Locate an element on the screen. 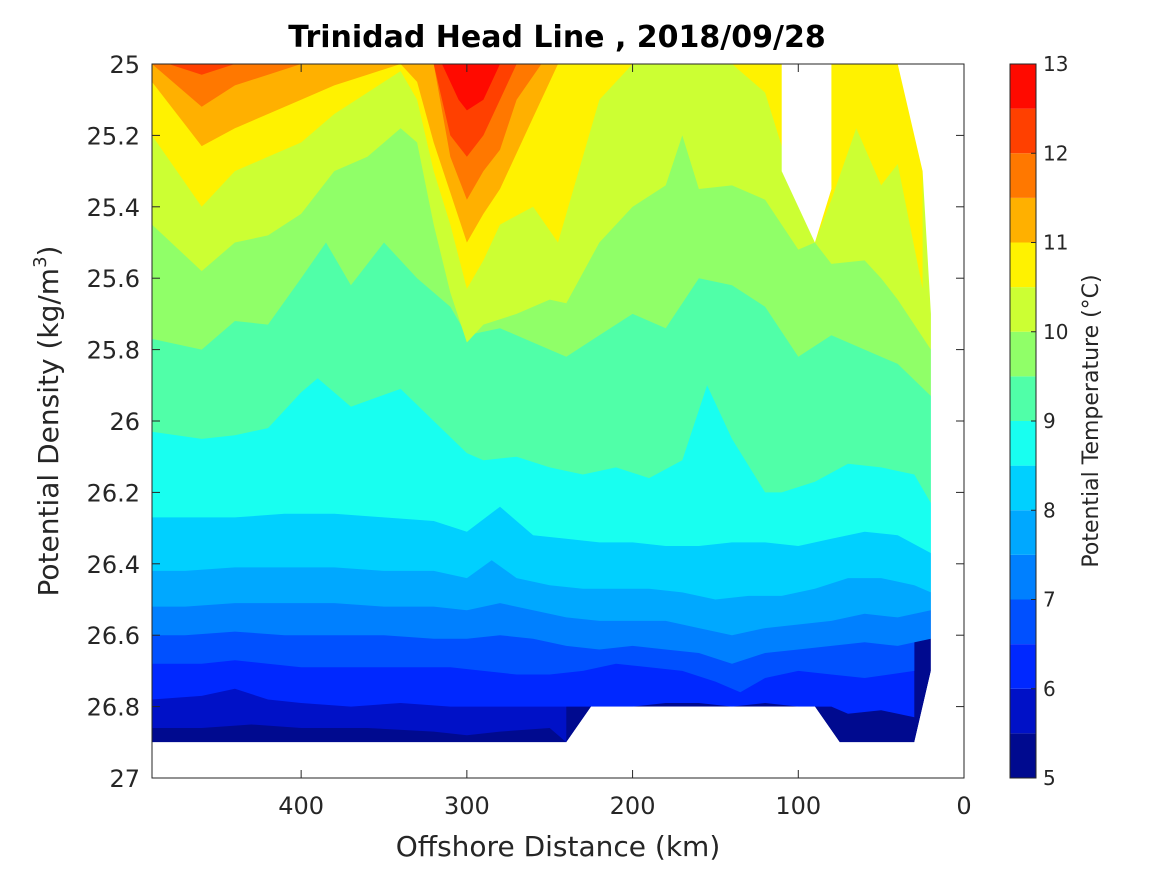 The height and width of the screenshot is (875, 1167). colorbar: 5 6 7 8 9 10 11 12 13 is located at coordinates (1038, 421).